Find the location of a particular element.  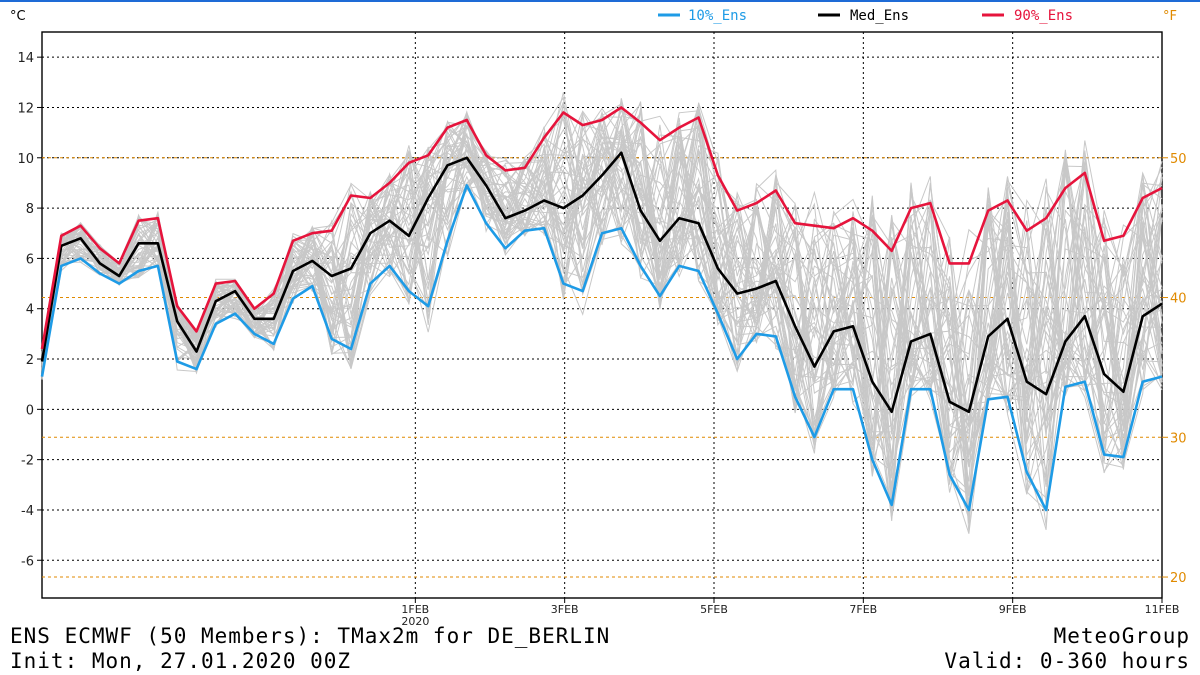

date-tick-label: 1FEB is located at coordinates (415, 609).